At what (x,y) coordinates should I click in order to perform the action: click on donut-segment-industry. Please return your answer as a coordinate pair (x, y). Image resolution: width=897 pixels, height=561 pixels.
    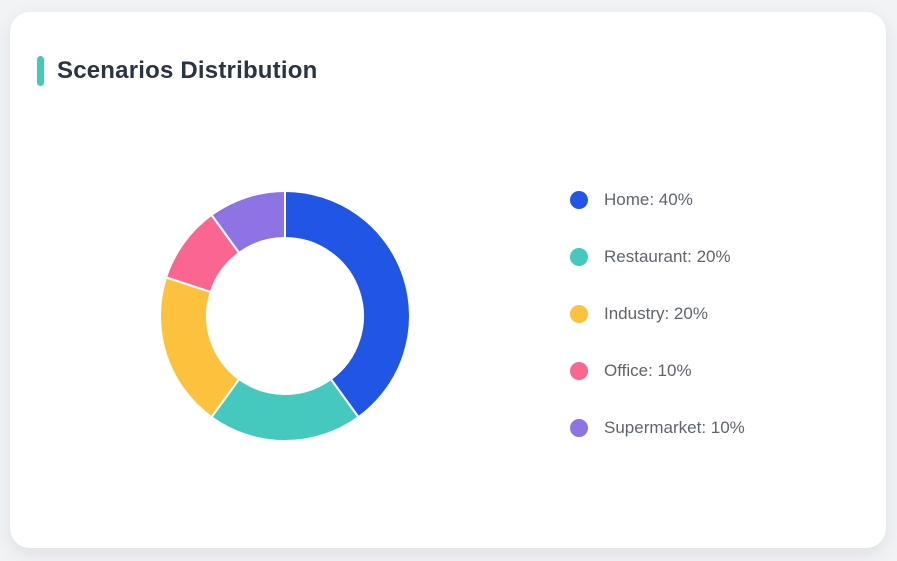
    Looking at the image, I should click on (200, 347).